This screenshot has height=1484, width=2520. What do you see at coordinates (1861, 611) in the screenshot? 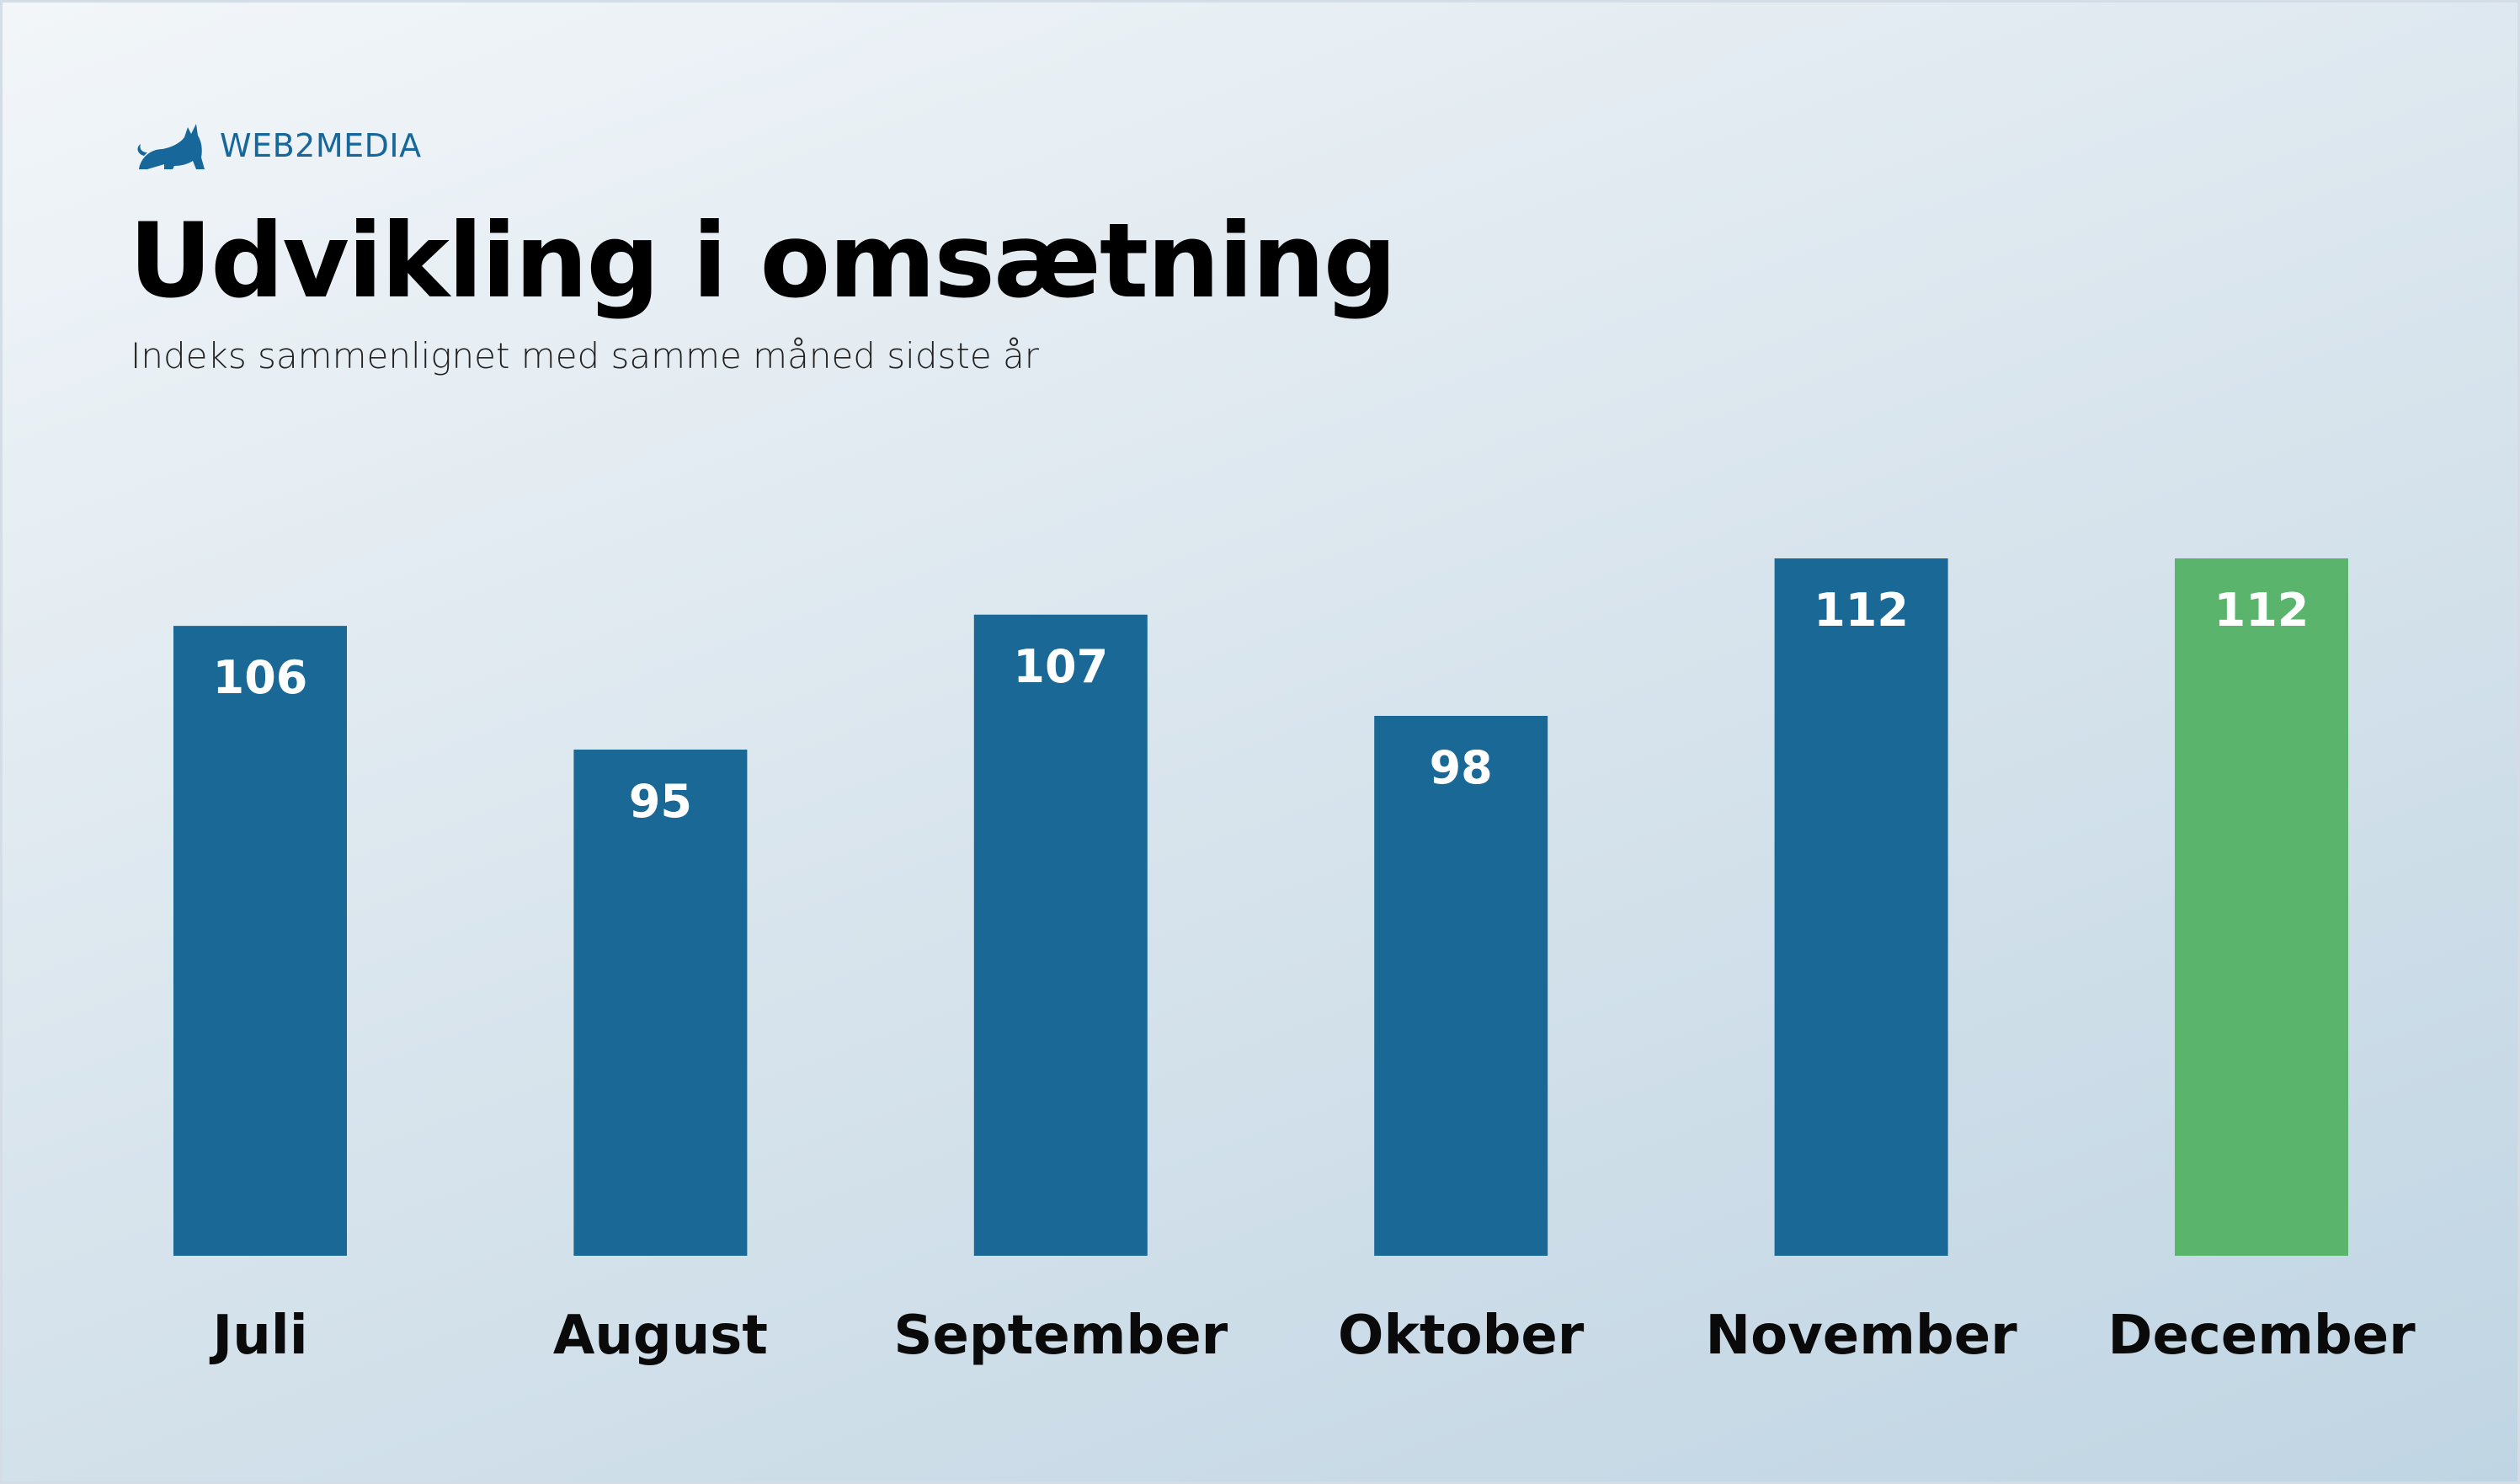
I see `data-label-november: 112` at bounding box center [1861, 611].